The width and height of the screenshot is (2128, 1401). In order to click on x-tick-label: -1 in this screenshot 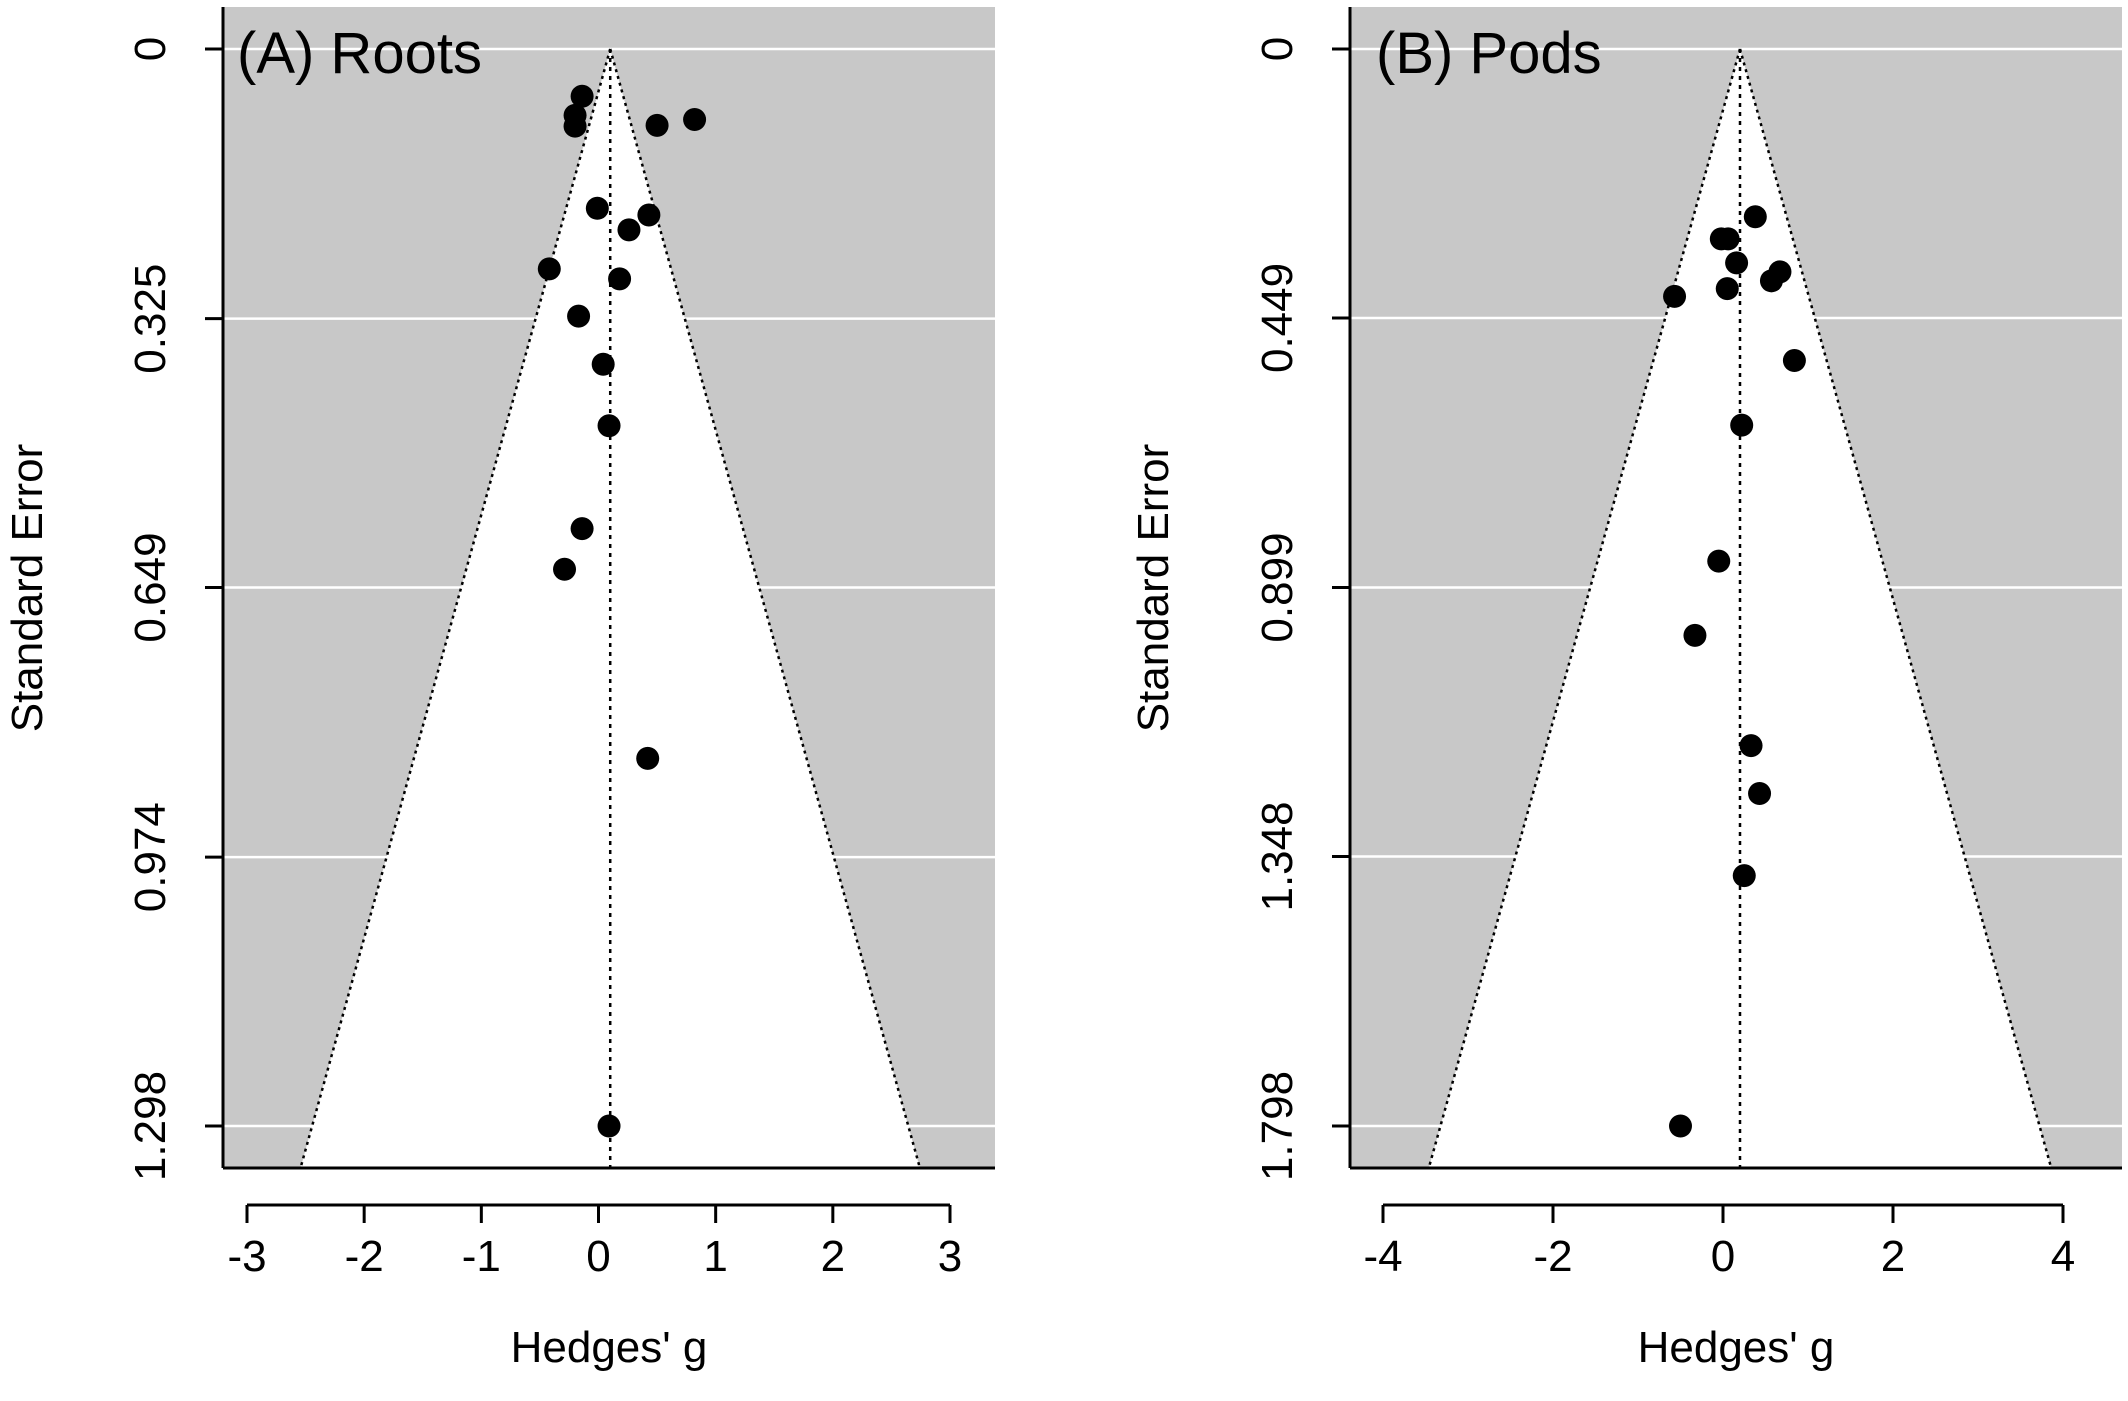, I will do `click(481, 1256)`.